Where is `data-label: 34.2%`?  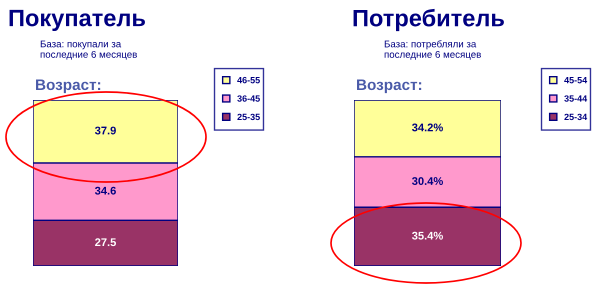
data-label: 34.2% is located at coordinates (427, 128).